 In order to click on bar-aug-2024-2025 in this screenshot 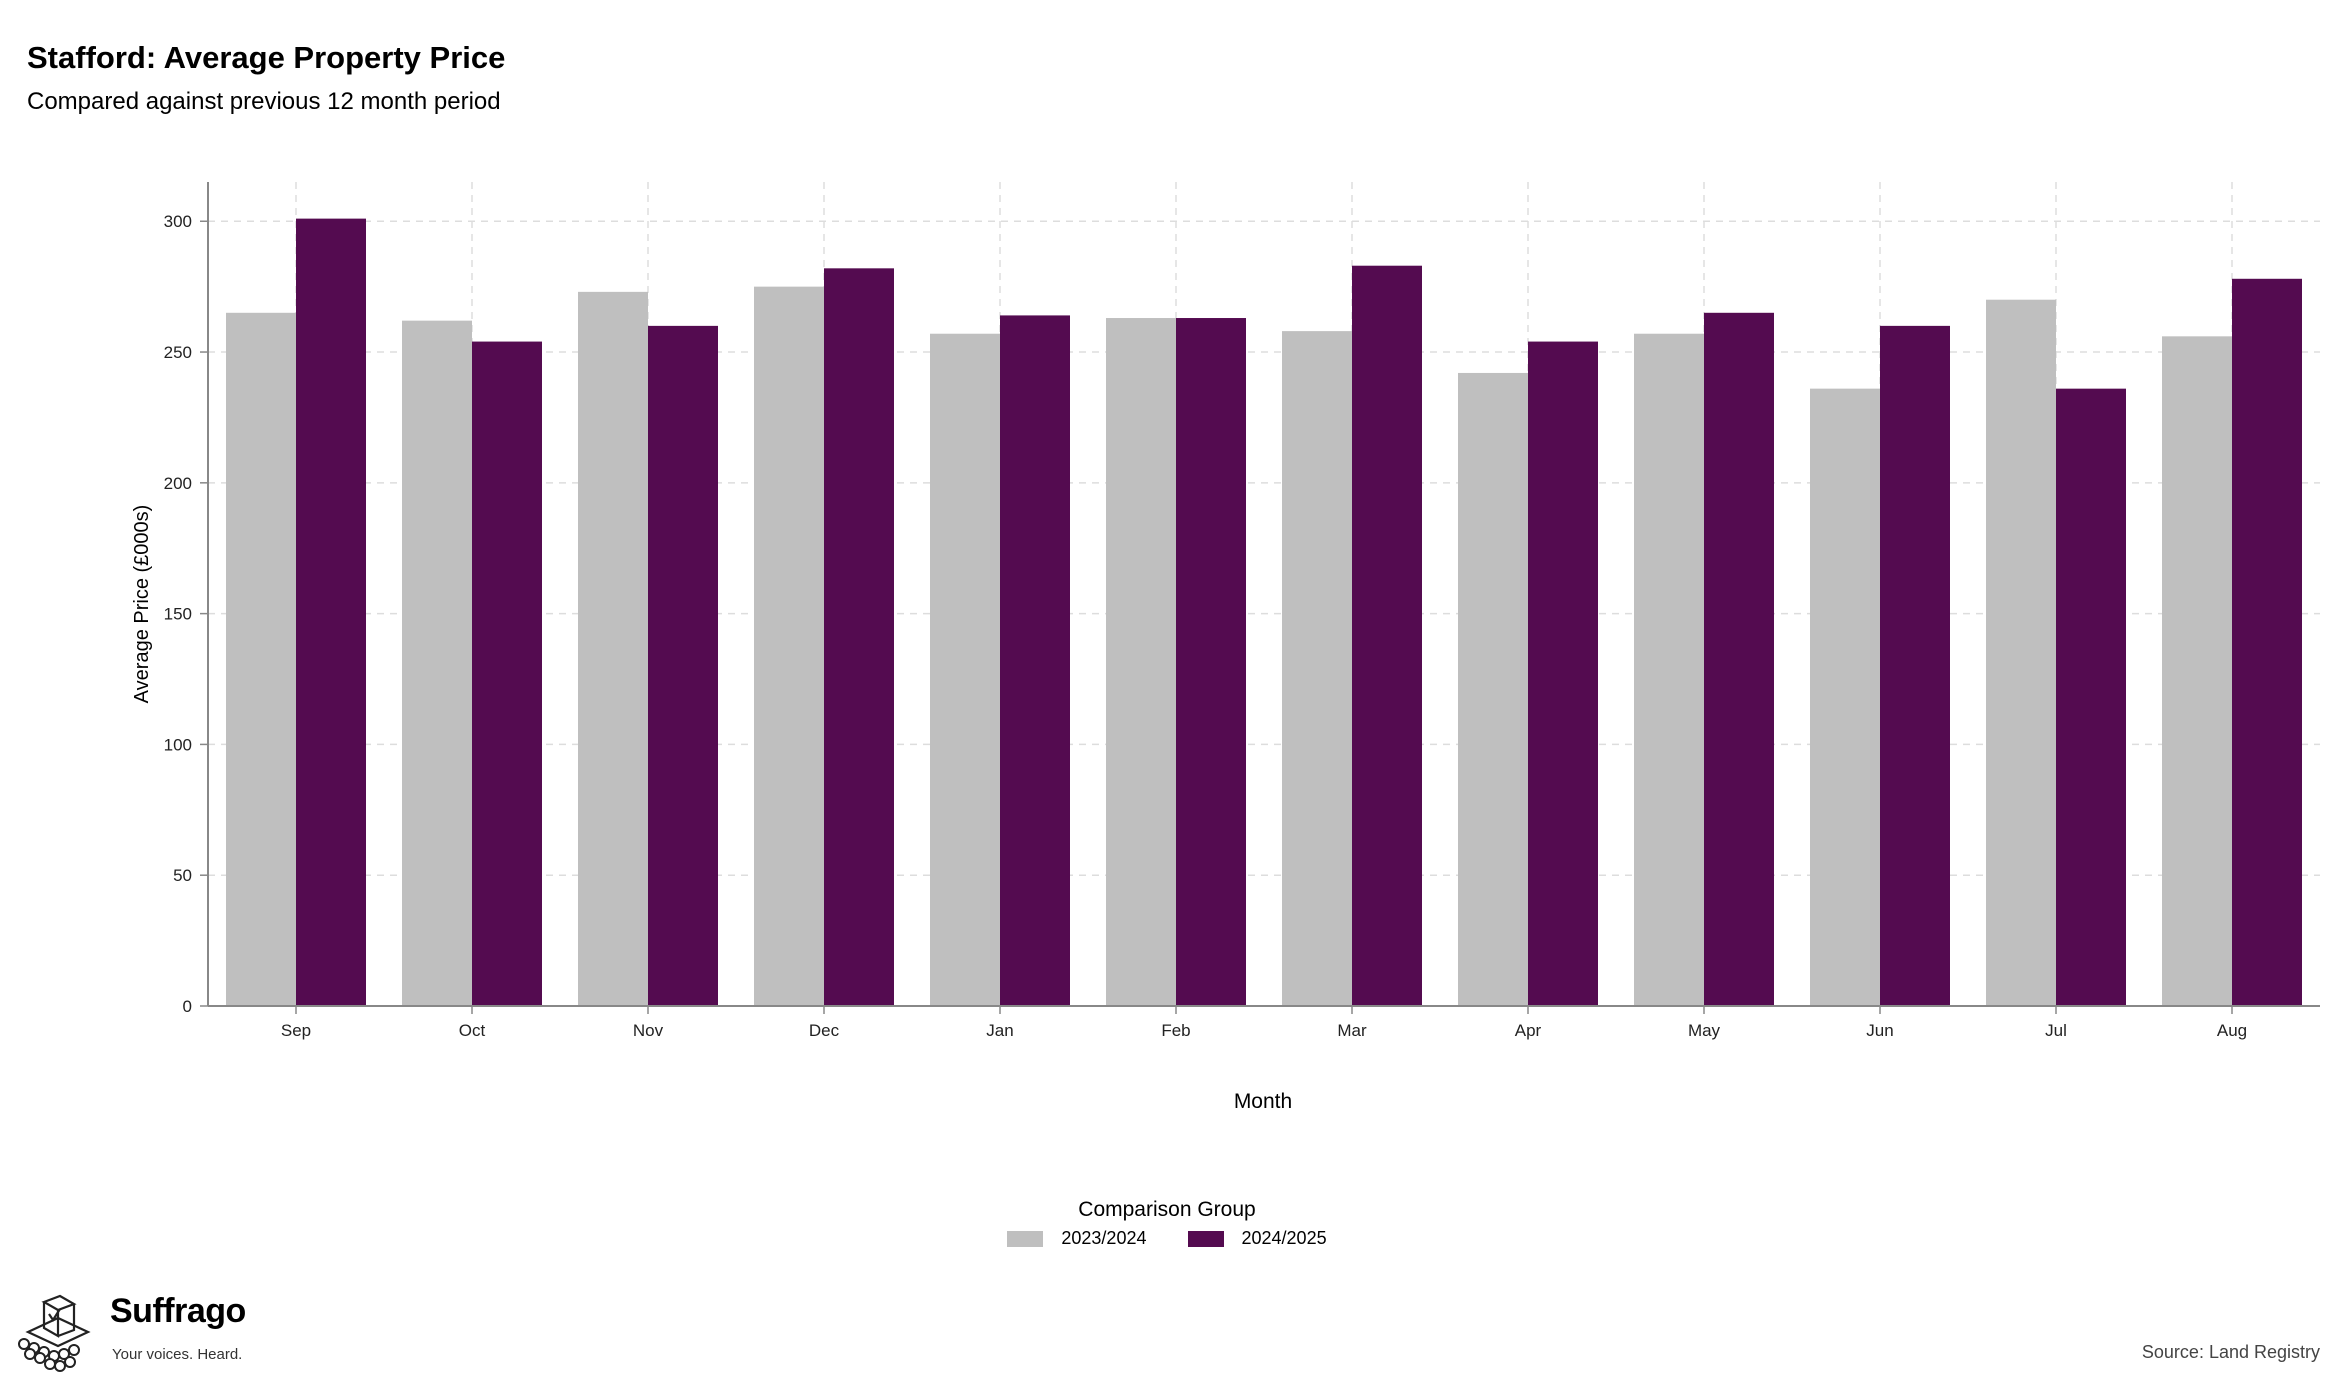, I will do `click(2267, 642)`.